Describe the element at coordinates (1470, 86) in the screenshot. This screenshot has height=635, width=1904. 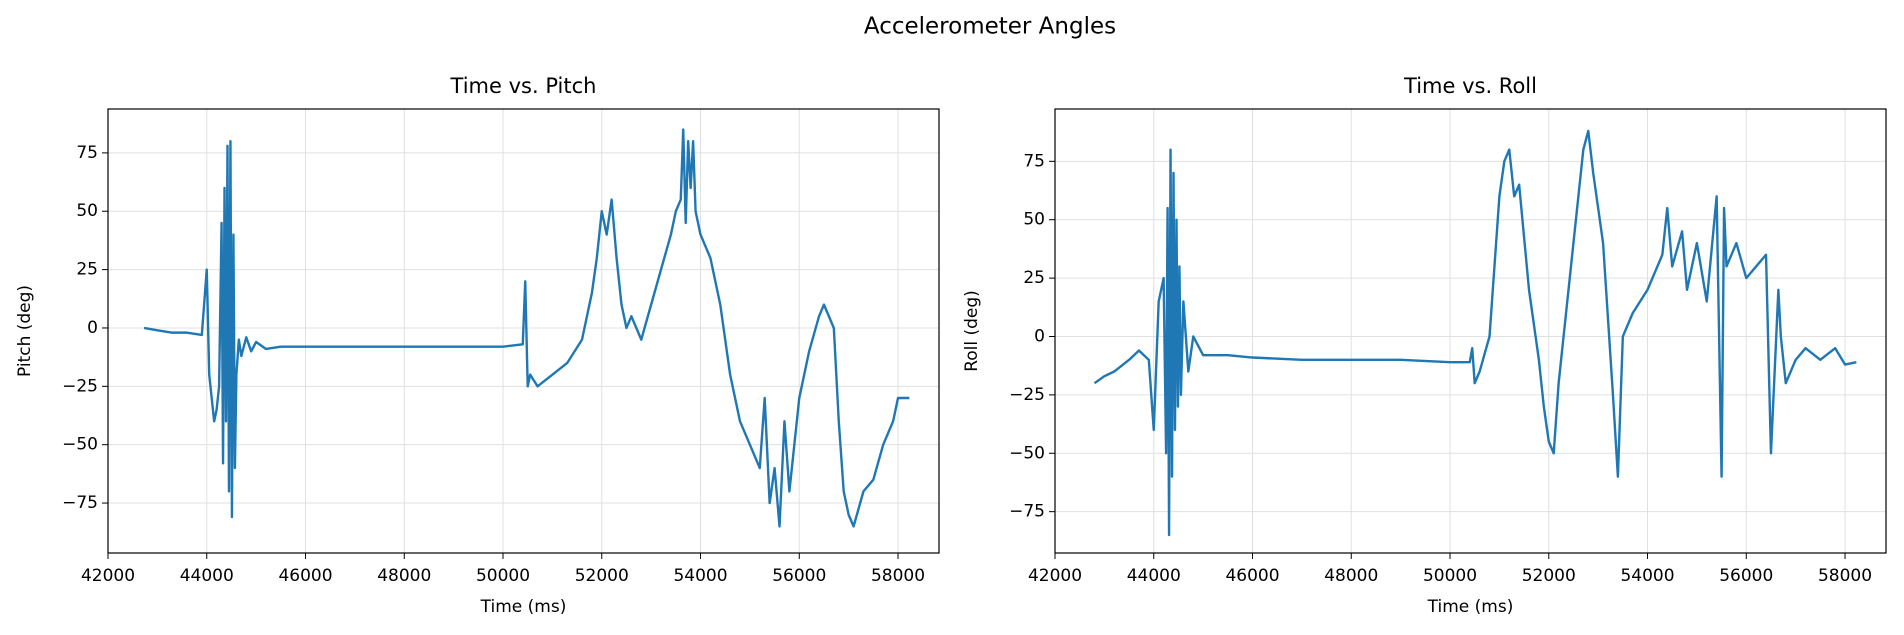
I see `subplot-title: Time vs. Roll` at that location.